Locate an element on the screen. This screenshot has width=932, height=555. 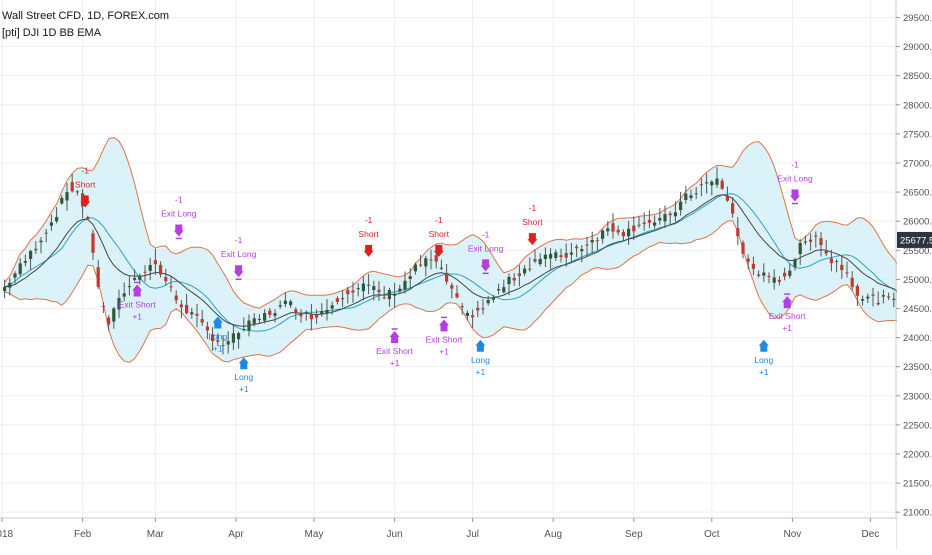
time-tick-label: Nov is located at coordinates (793, 534).